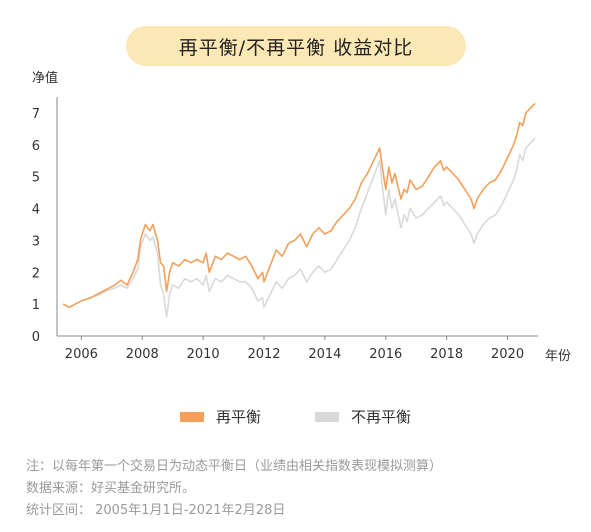 This screenshot has width=591, height=532. Describe the element at coordinates (263, 354) in the screenshot. I see `x-tick-label: 2012` at that location.